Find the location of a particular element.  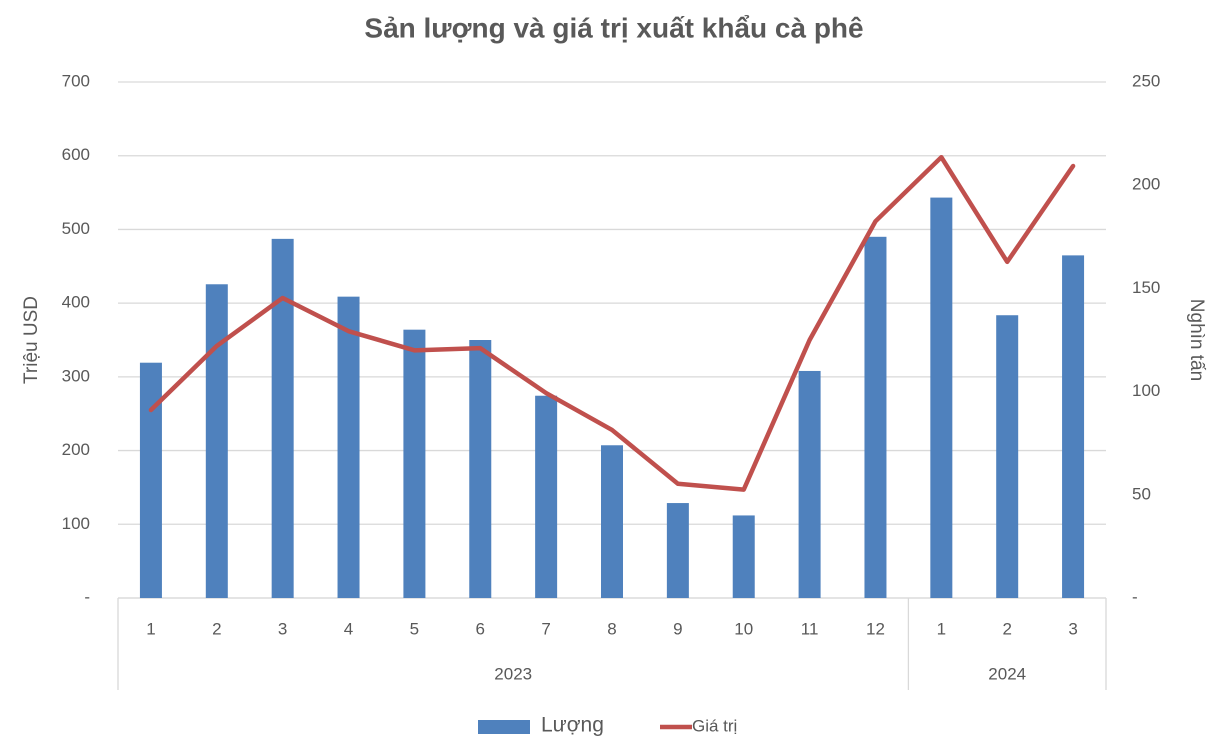

y-tick-label: 200 is located at coordinates (76, 449).